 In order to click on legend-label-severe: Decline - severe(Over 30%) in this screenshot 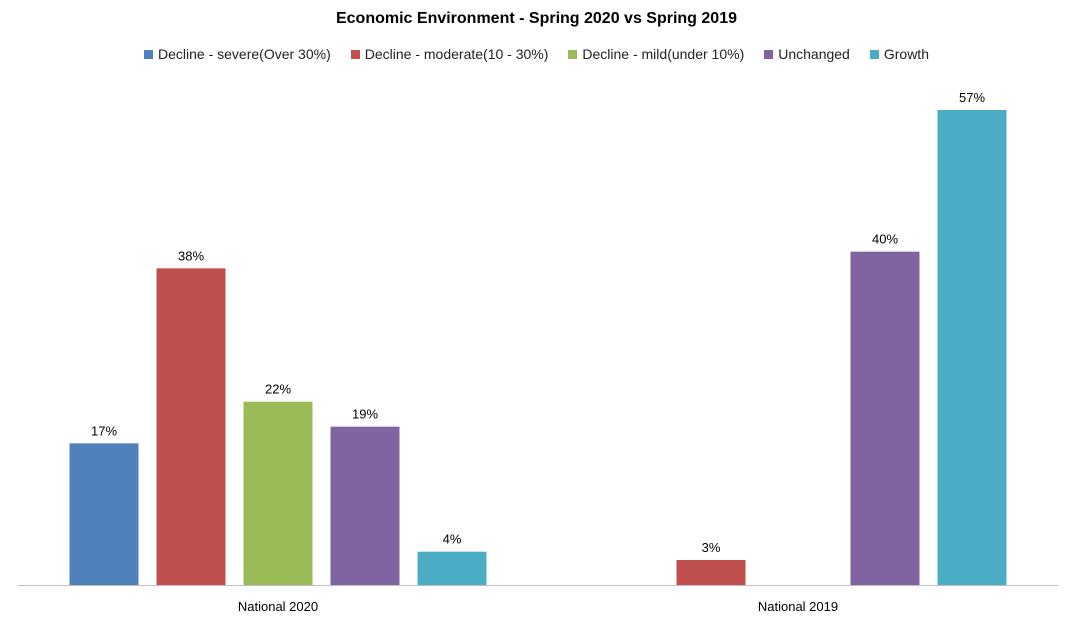, I will do `click(244, 54)`.